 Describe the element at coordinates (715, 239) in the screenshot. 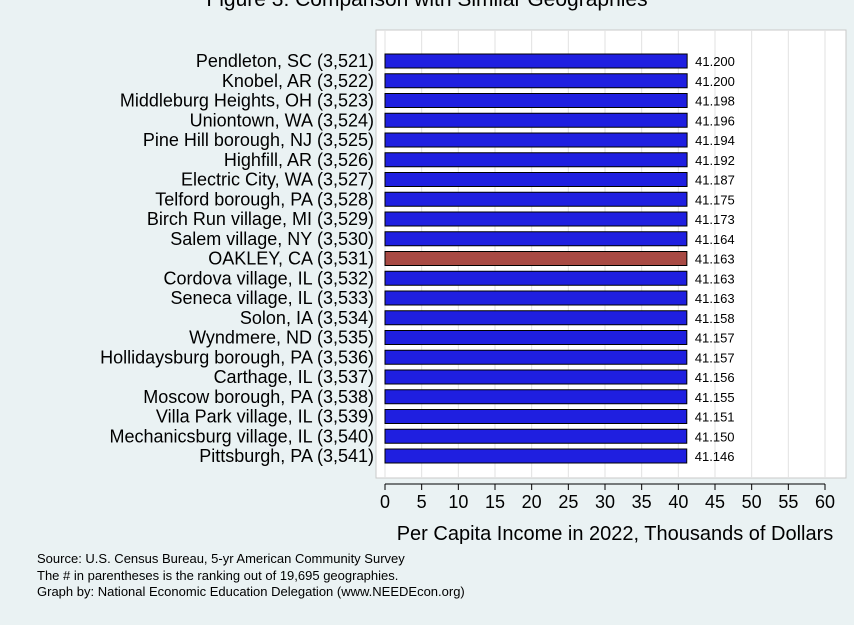

I see `value-label: 41.164` at that location.